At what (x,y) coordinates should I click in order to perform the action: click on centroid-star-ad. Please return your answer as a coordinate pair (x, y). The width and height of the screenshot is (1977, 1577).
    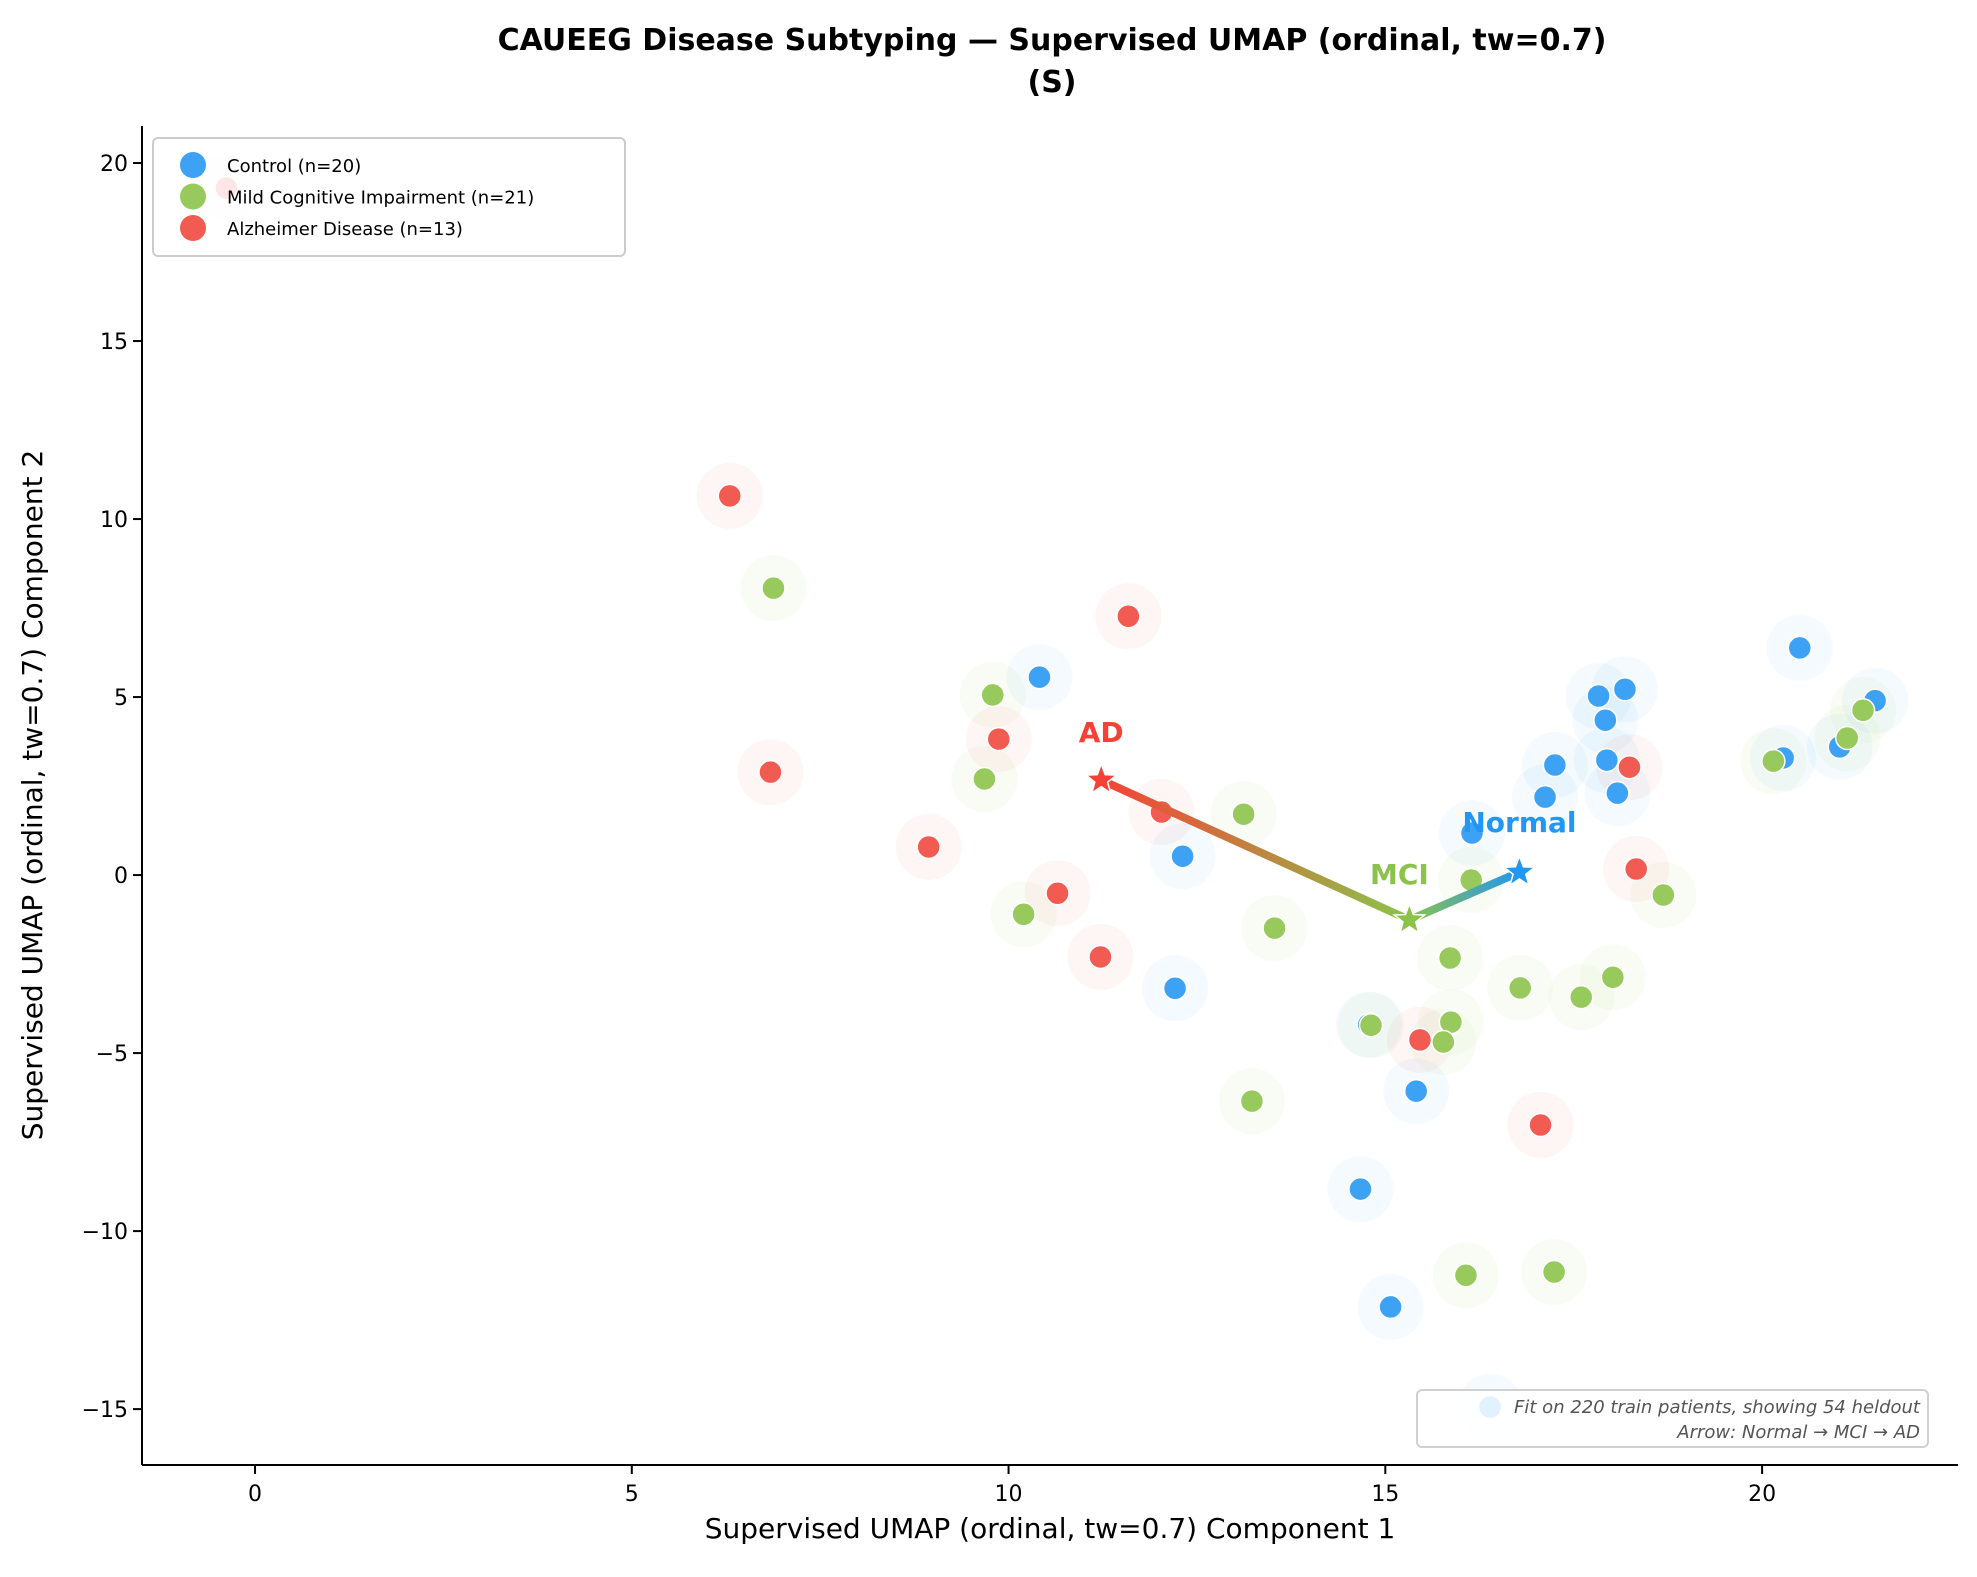
    Looking at the image, I should click on (1101, 778).